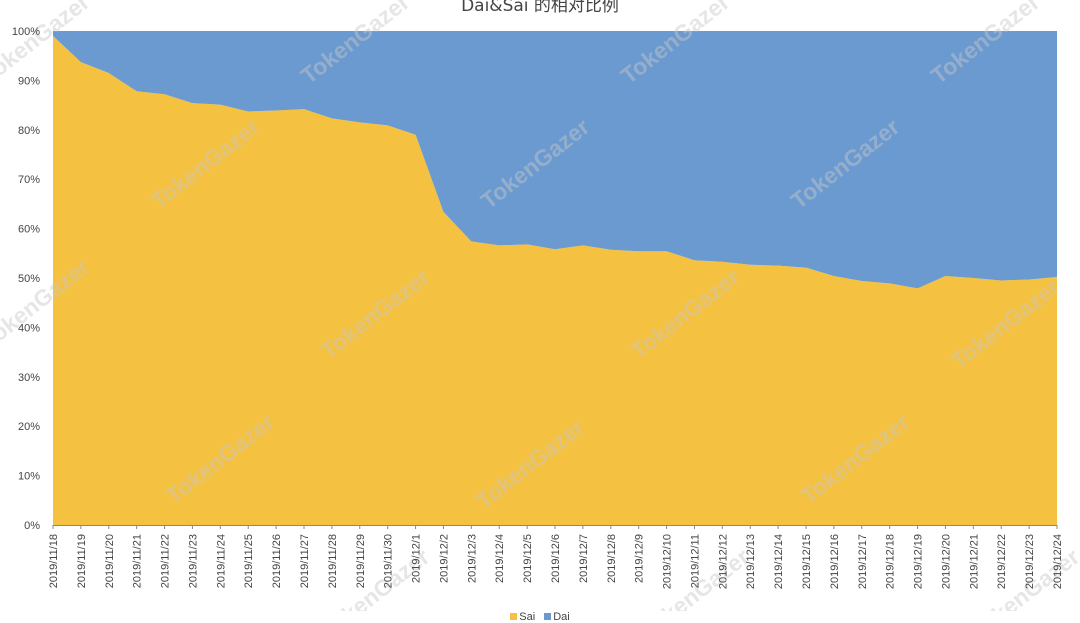 The width and height of the screenshot is (1080, 623). Describe the element at coordinates (584, 558) in the screenshot. I see `x-tick-label: 2019/12/7` at that location.